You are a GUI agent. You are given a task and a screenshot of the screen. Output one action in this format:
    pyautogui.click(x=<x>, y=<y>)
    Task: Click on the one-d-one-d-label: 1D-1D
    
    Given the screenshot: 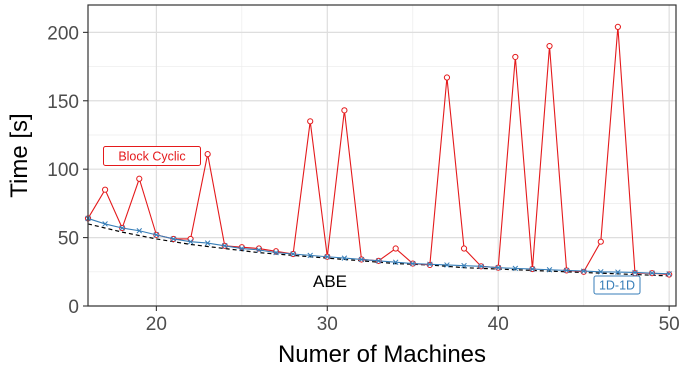 What is the action you would take?
    pyautogui.click(x=617, y=285)
    